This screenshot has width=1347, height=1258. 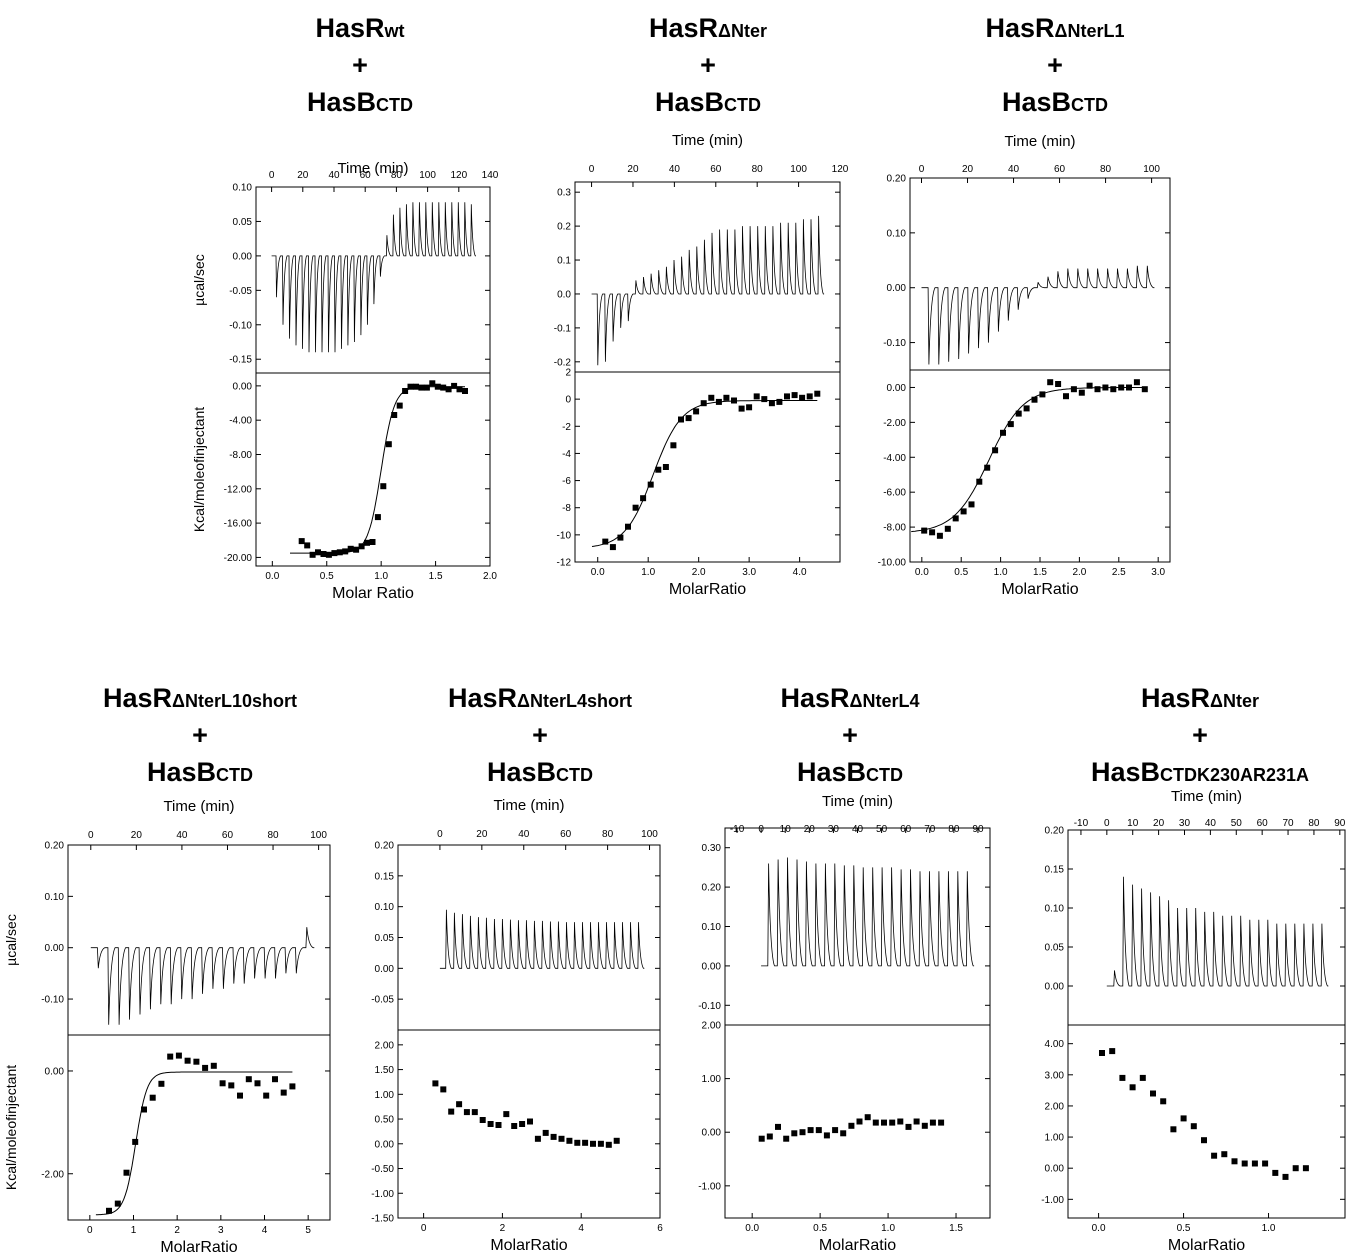 I want to click on time-tick-label: 90, so click(x=978, y=829).